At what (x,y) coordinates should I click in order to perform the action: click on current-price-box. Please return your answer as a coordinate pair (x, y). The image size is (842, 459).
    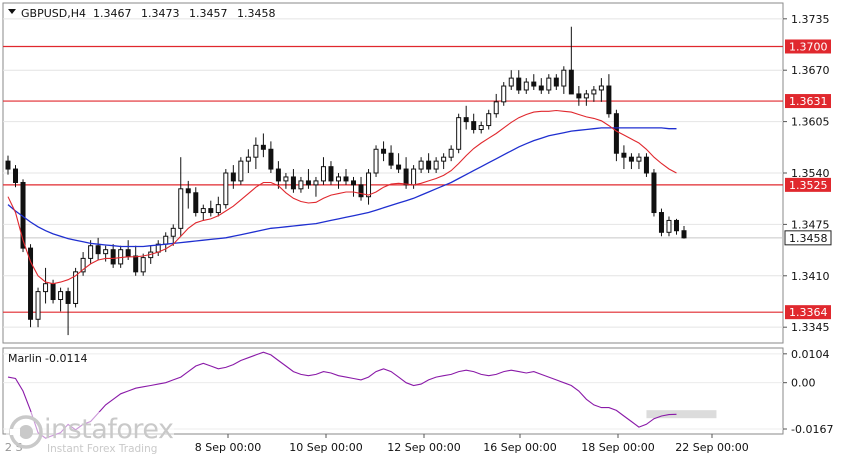
    Looking at the image, I should click on (808, 238).